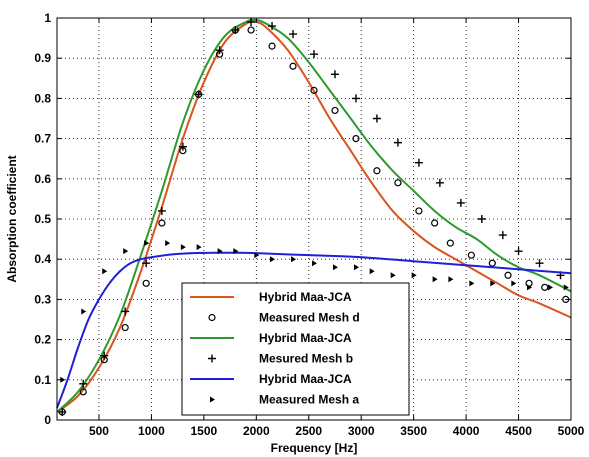 The image size is (589, 457). Describe the element at coordinates (571, 431) in the screenshot. I see `x-tick-label: 5000` at that location.